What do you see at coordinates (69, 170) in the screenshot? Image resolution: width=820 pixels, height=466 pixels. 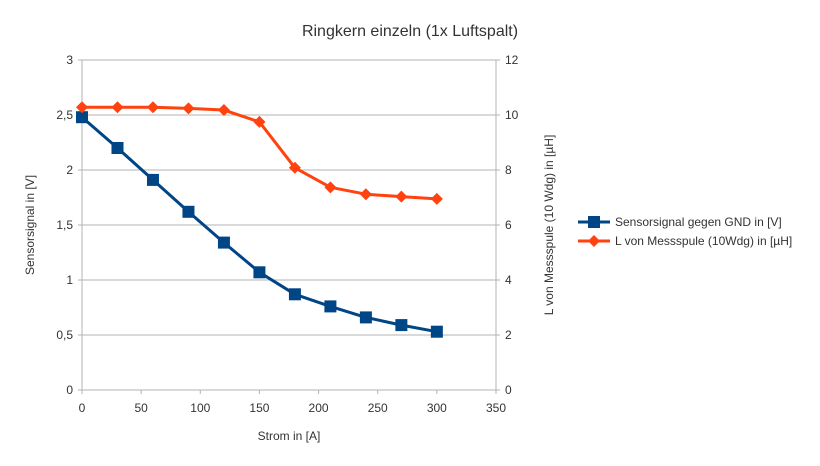 I see `y-tick-label: 2` at bounding box center [69, 170].